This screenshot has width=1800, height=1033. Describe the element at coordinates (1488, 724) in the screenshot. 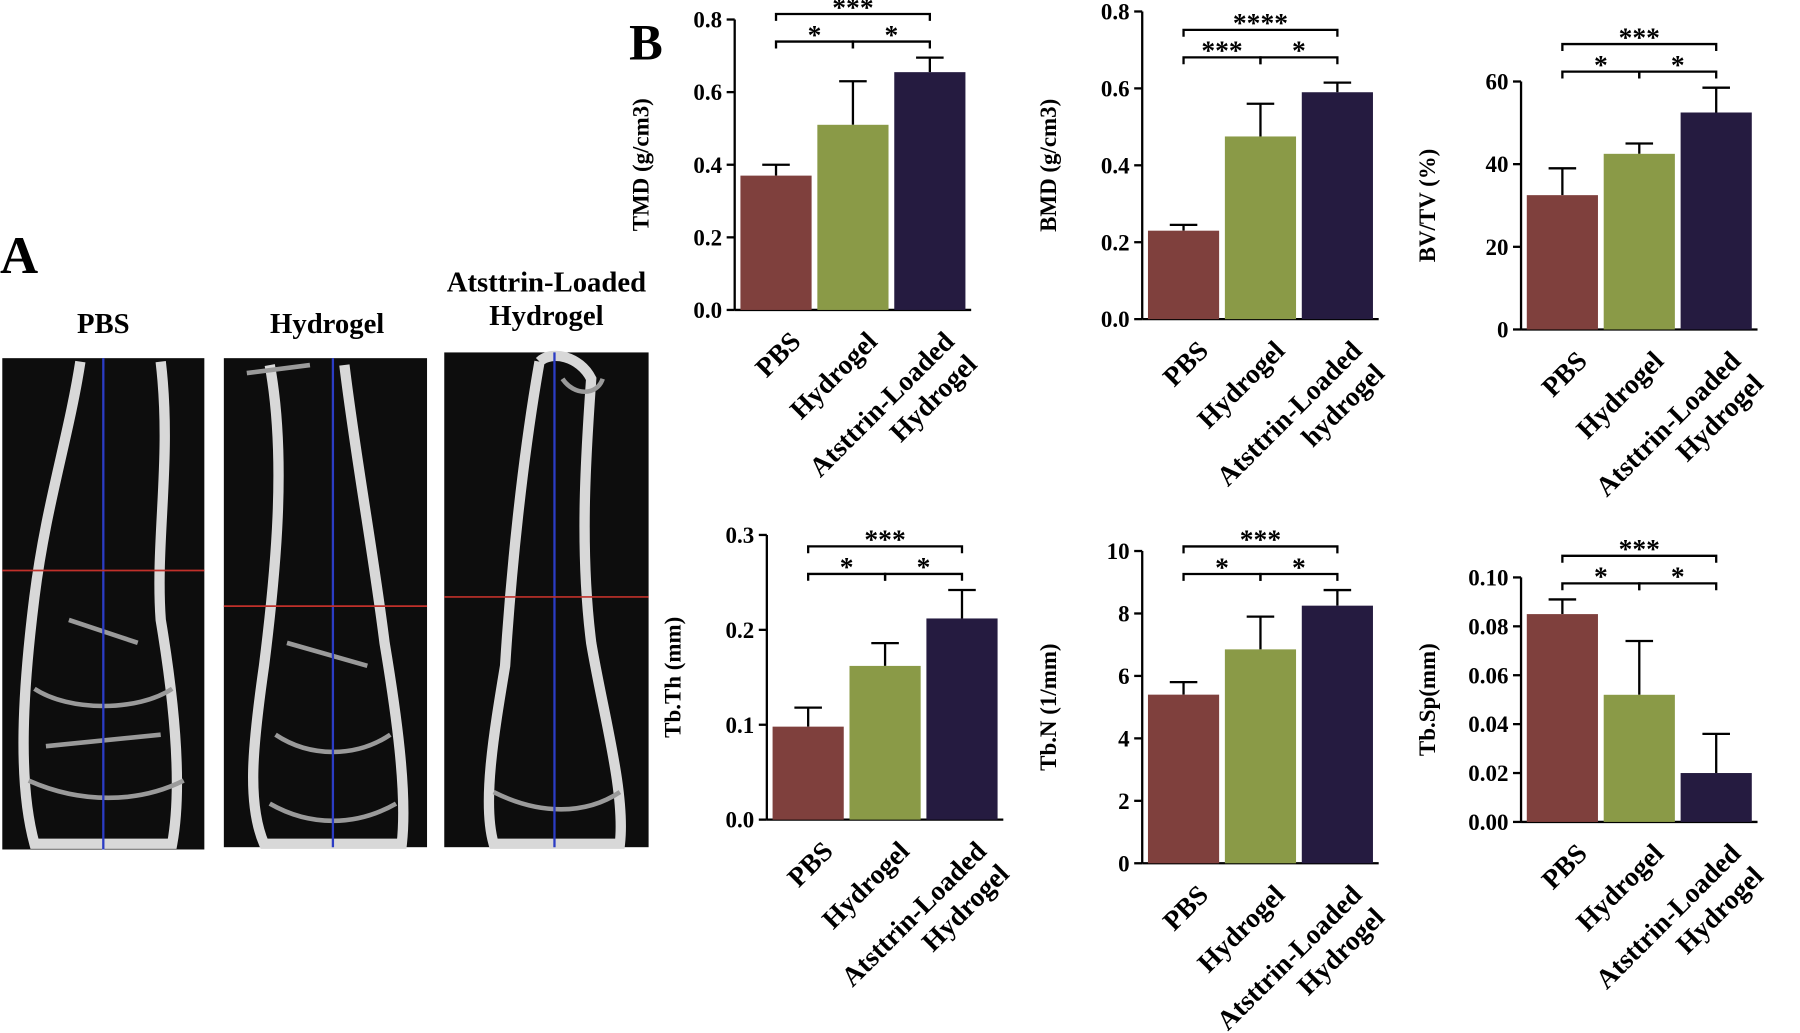

I see `y-tick-label: 0.04` at that location.